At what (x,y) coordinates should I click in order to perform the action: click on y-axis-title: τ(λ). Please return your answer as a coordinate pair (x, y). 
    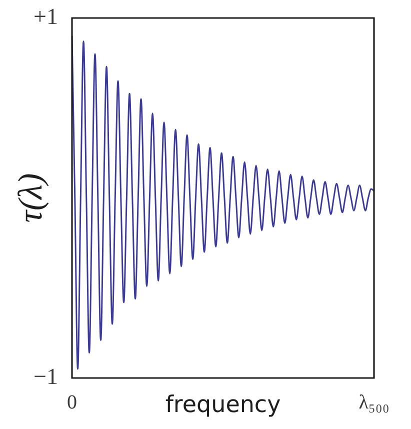
    Looking at the image, I should click on (31, 198).